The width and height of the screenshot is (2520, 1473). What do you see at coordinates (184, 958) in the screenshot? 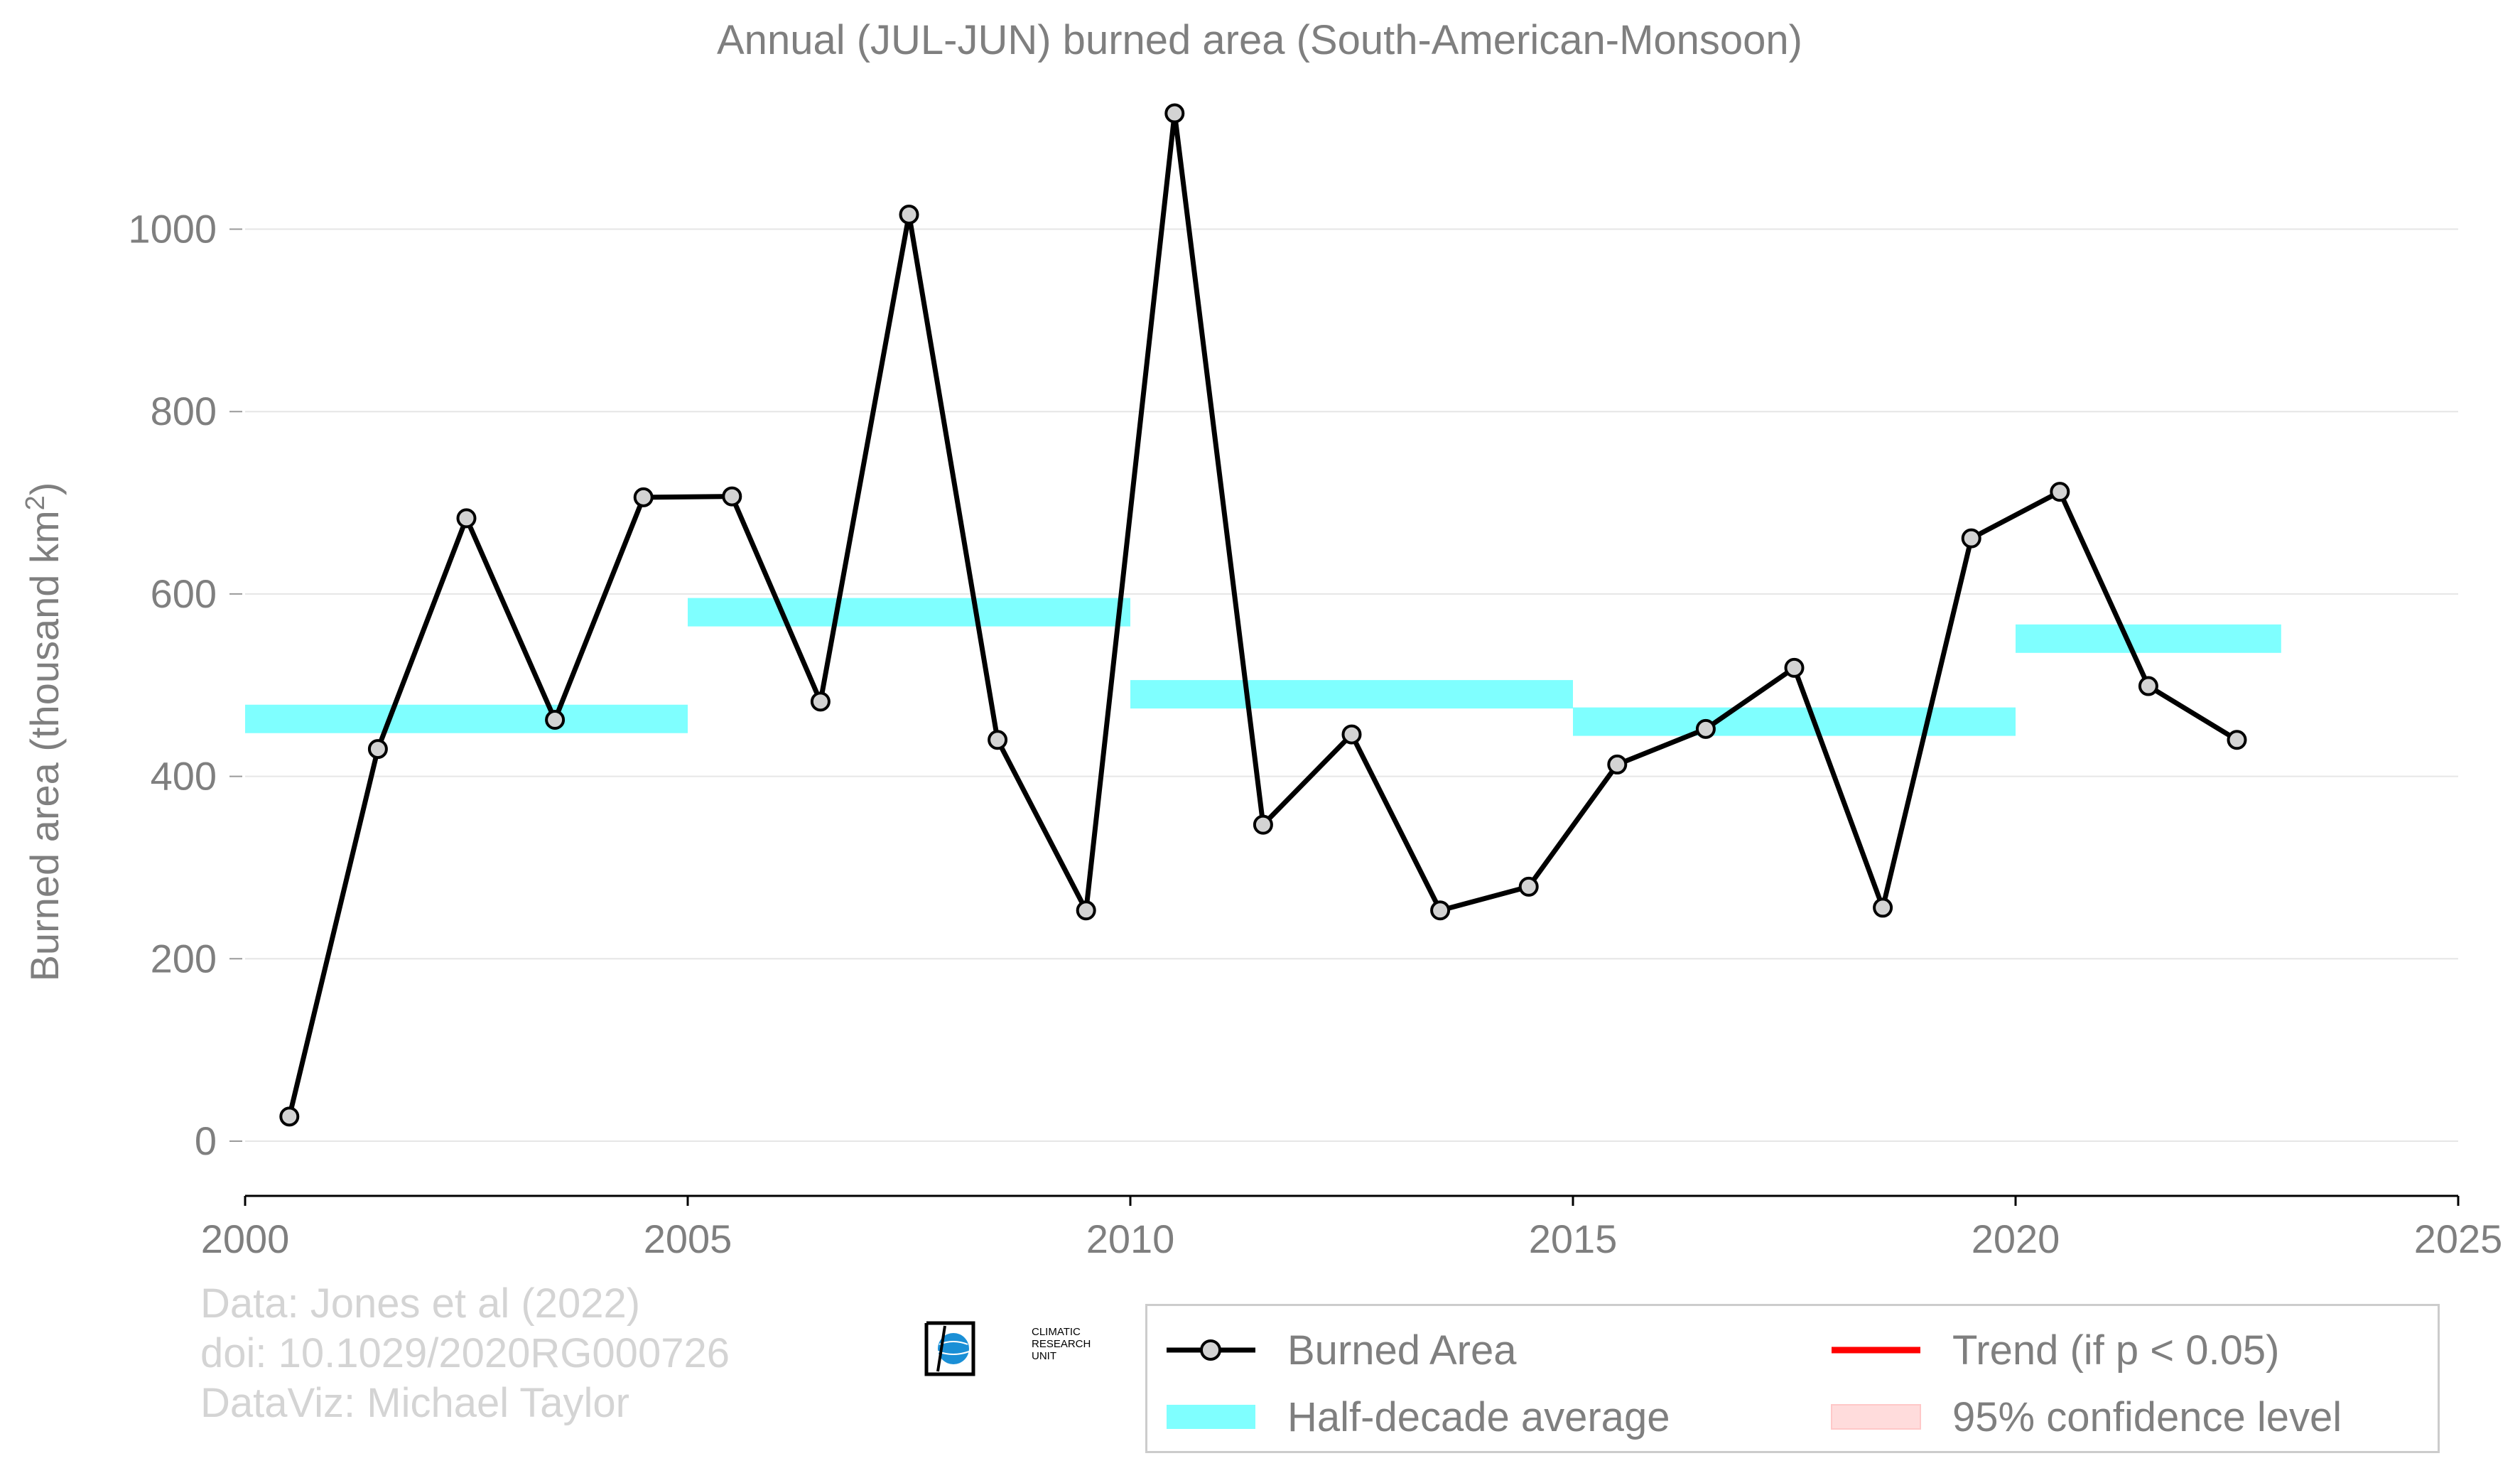
I see `y-tick-label: 200` at bounding box center [184, 958].